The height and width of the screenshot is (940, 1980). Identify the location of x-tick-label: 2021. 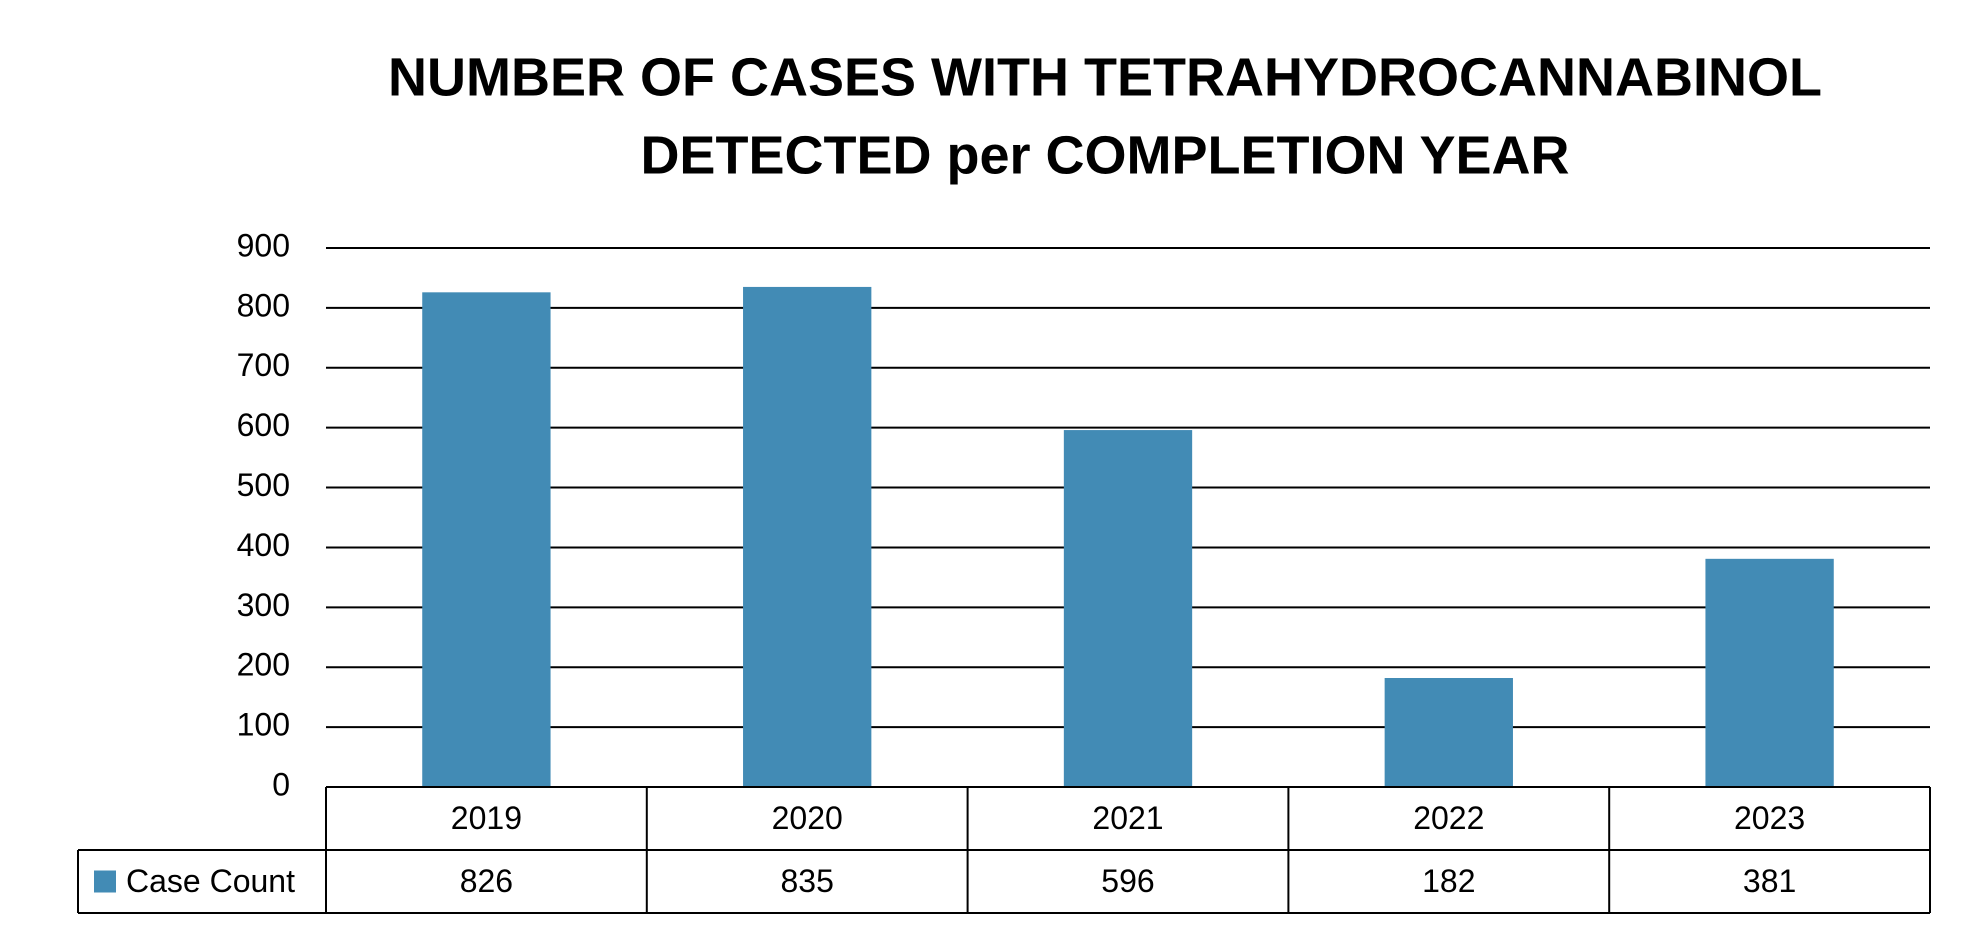
(1127, 818).